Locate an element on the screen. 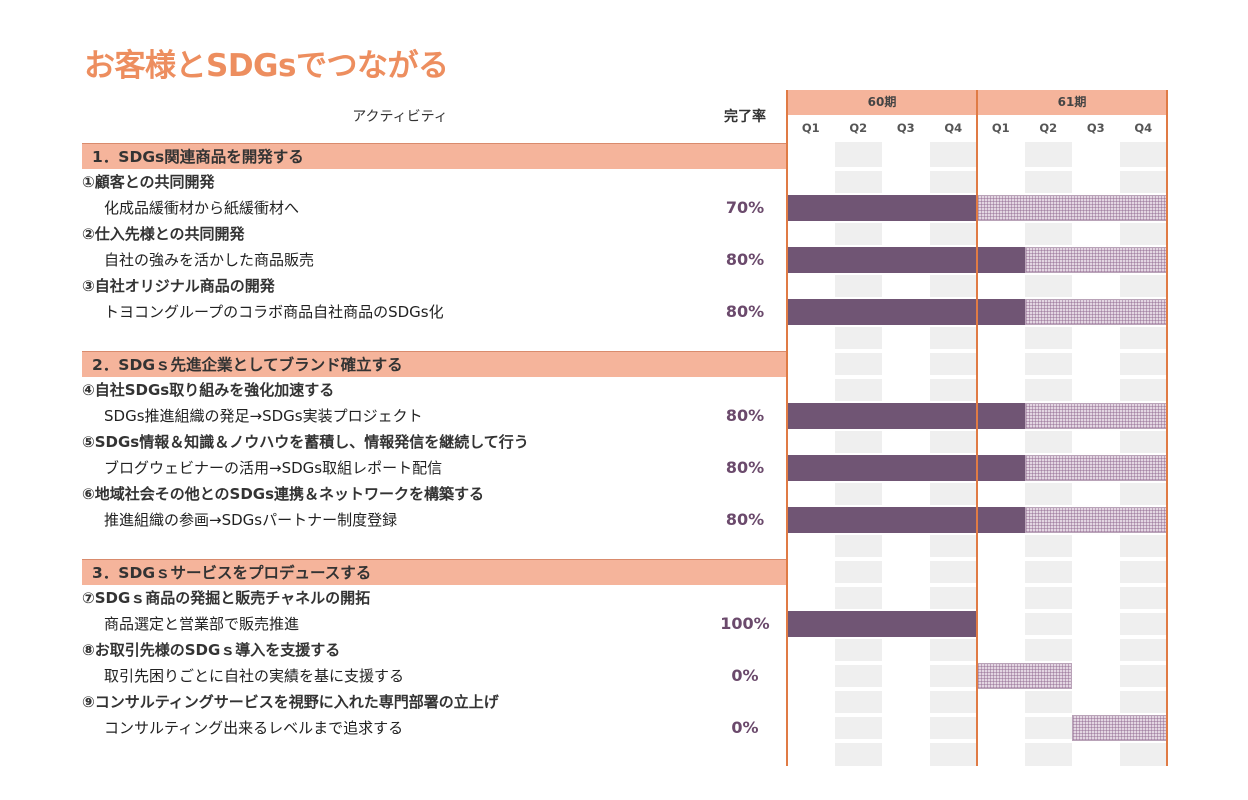  activity-column-header: アクティビティ is located at coordinates (400, 117).